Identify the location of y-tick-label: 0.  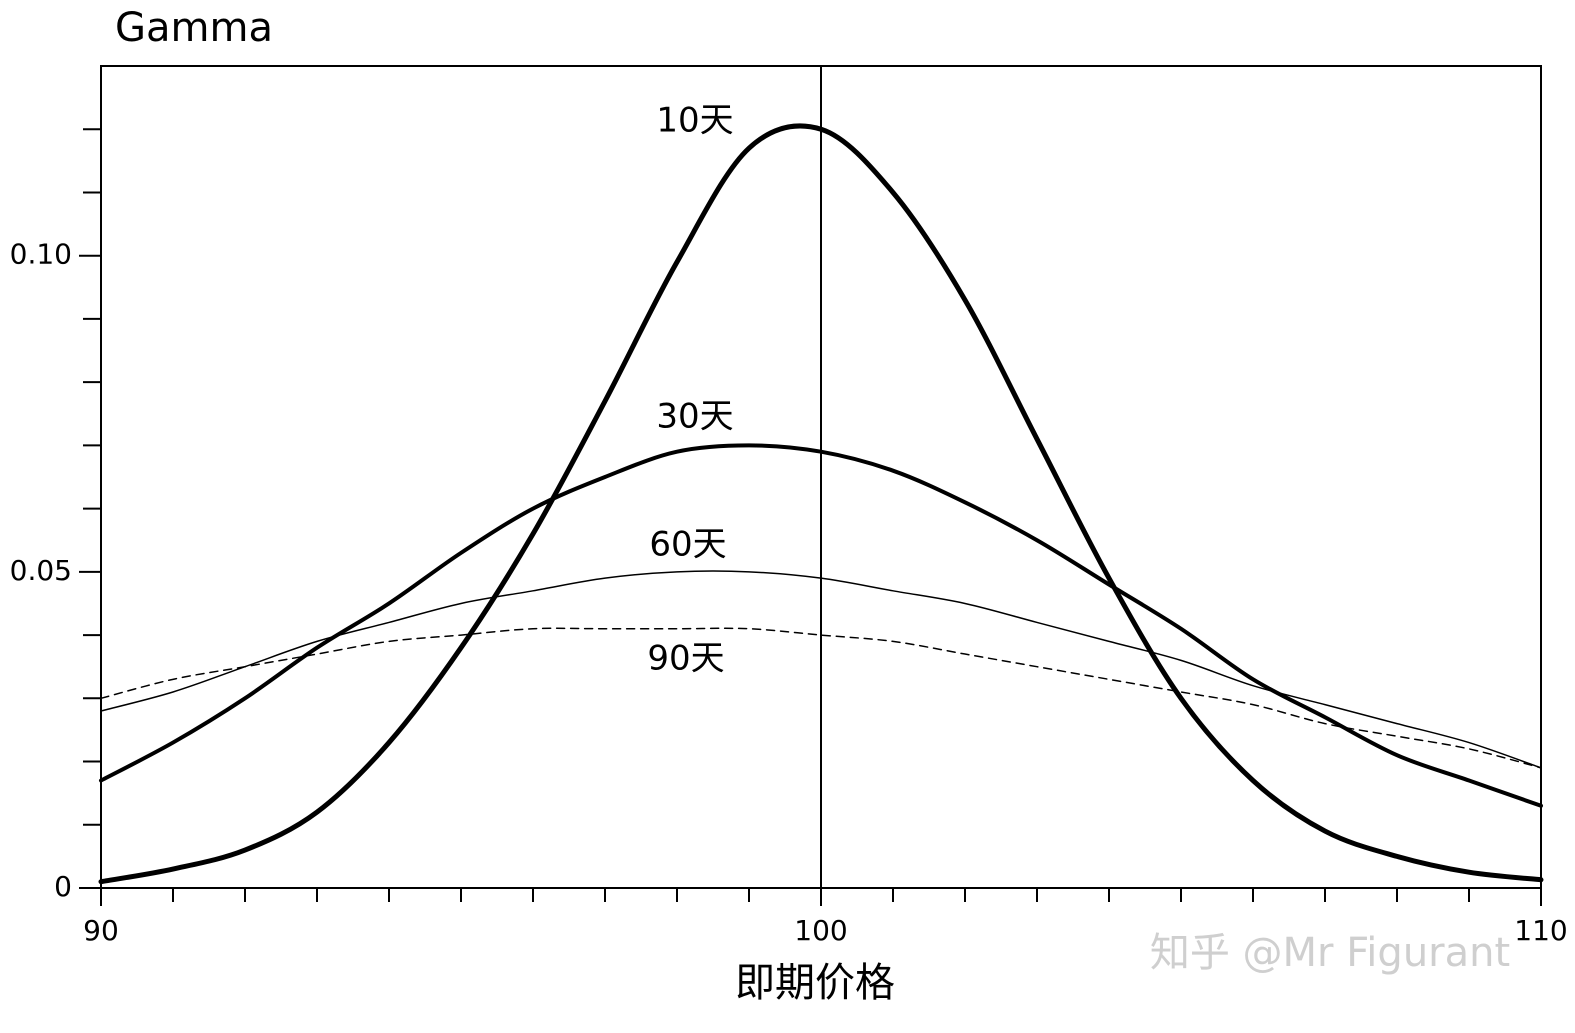
(63, 886).